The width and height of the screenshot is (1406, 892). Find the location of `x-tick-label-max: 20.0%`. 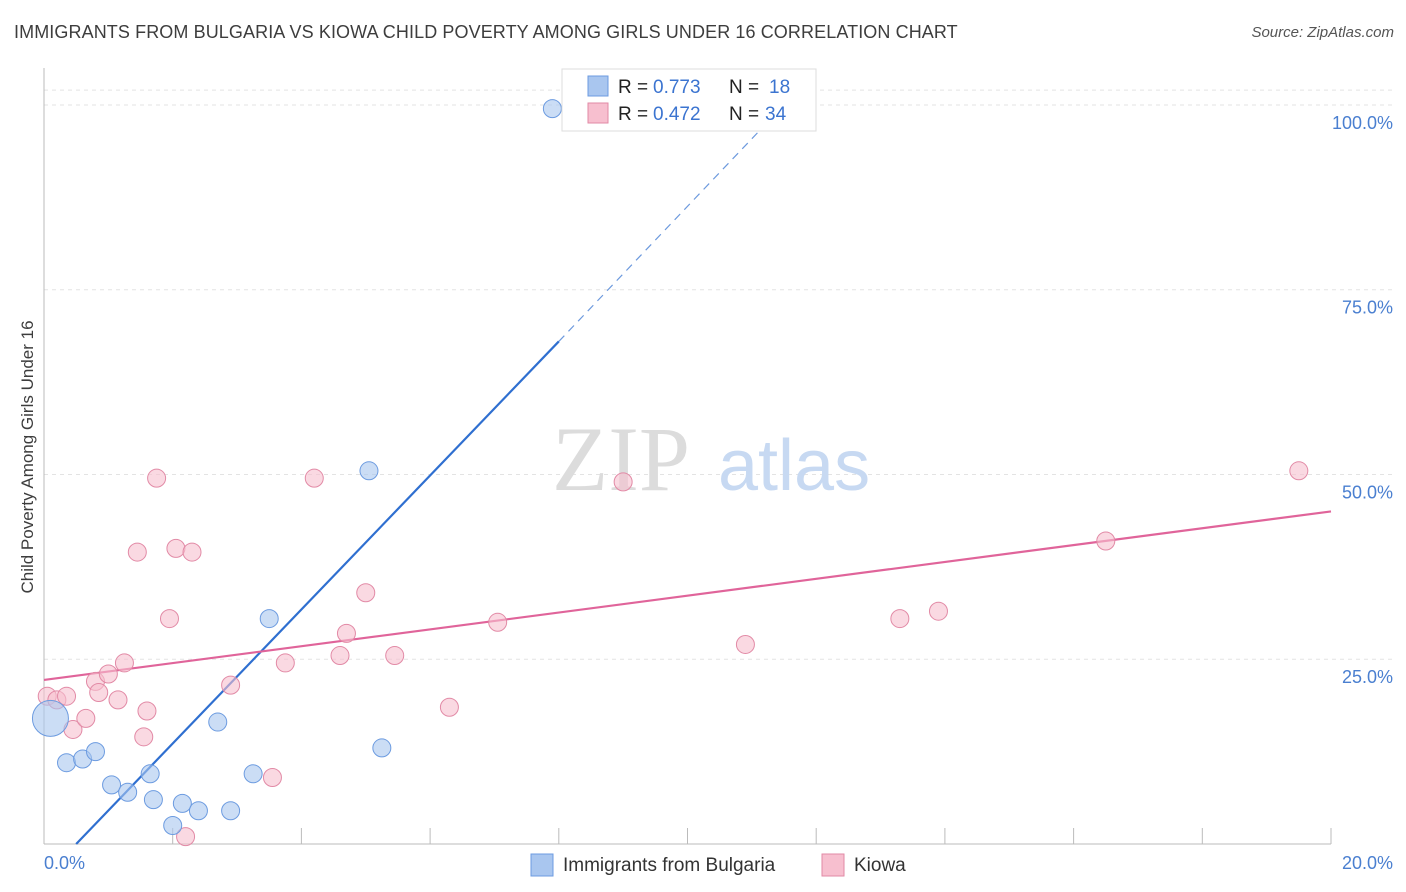

x-tick-label-max: 20.0% is located at coordinates (1367, 863).